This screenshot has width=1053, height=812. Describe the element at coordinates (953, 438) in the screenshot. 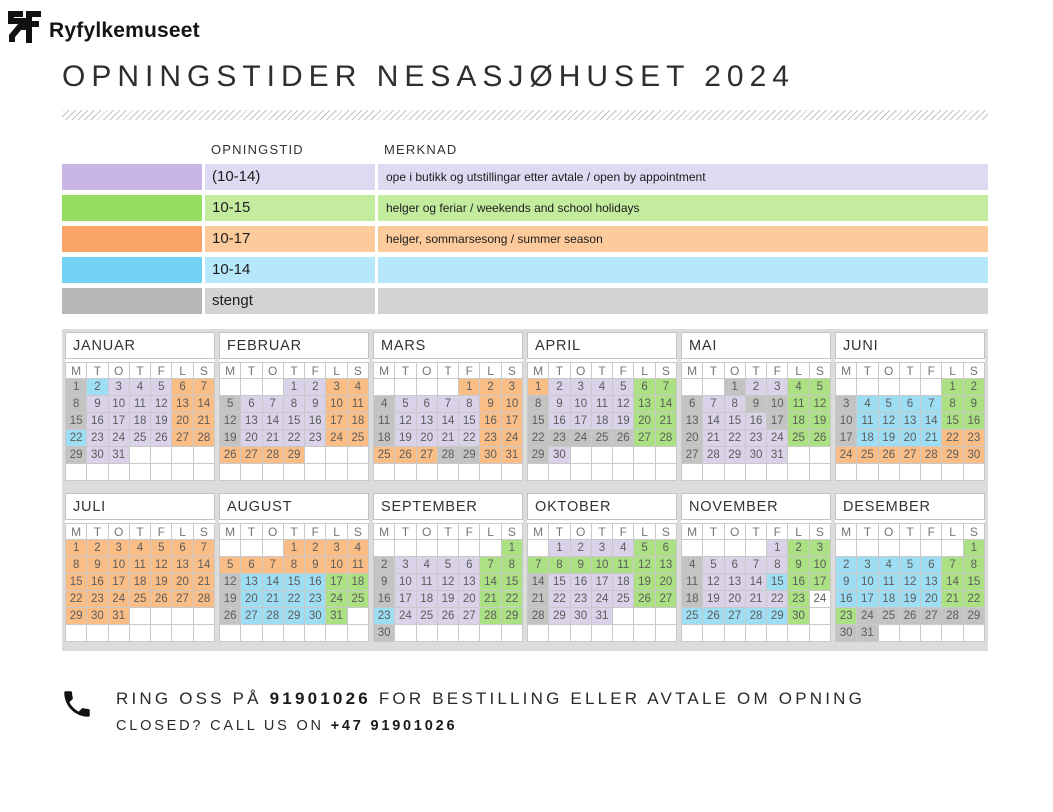

I see `day-cell: 22` at that location.